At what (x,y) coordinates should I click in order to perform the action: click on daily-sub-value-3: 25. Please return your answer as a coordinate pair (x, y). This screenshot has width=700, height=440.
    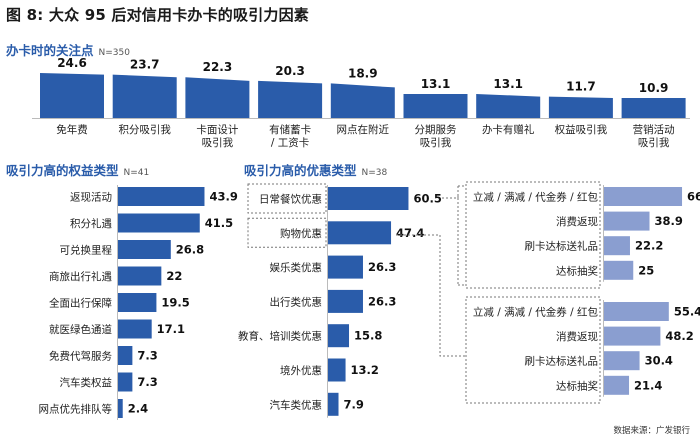
    Looking at the image, I should click on (646, 270).